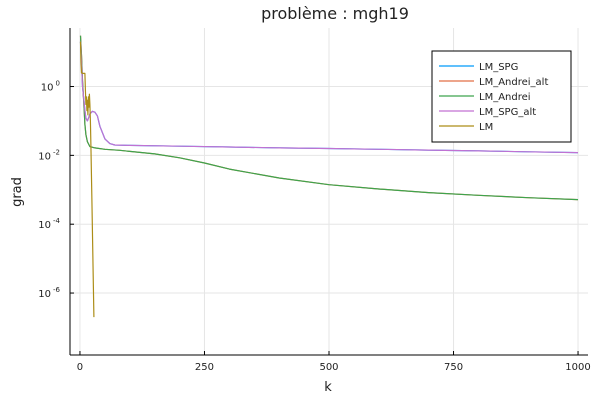 This screenshot has width=600, height=400. I want to click on y-tick-label: 10 -2, so click(49, 155).